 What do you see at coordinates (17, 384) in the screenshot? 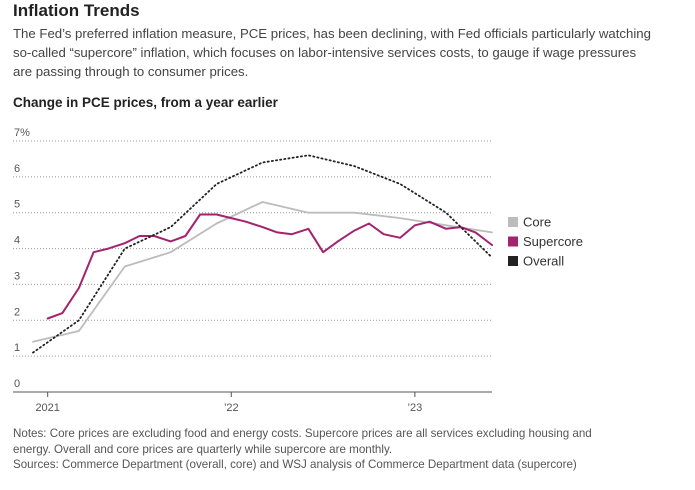
I see `y-tick-label: 0` at bounding box center [17, 384].